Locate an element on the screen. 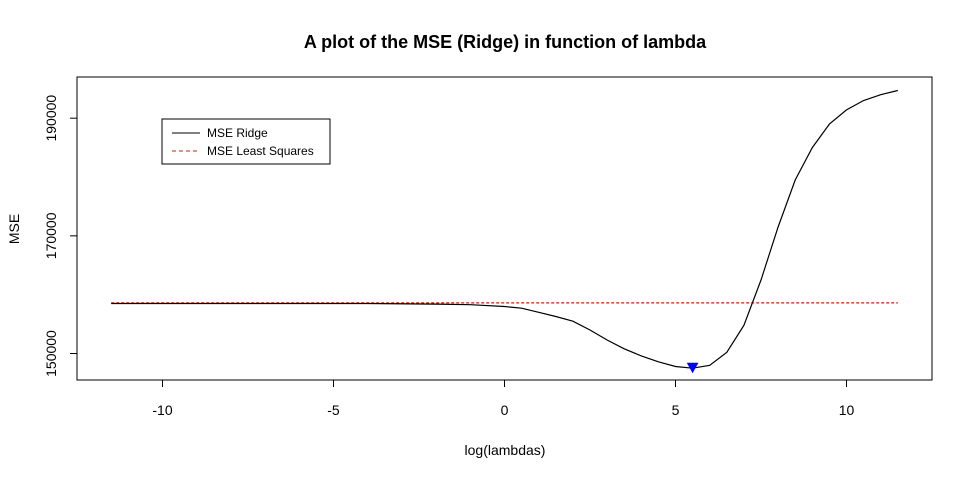 The image size is (972, 477). y-tick-label: 150000 is located at coordinates (51, 353).